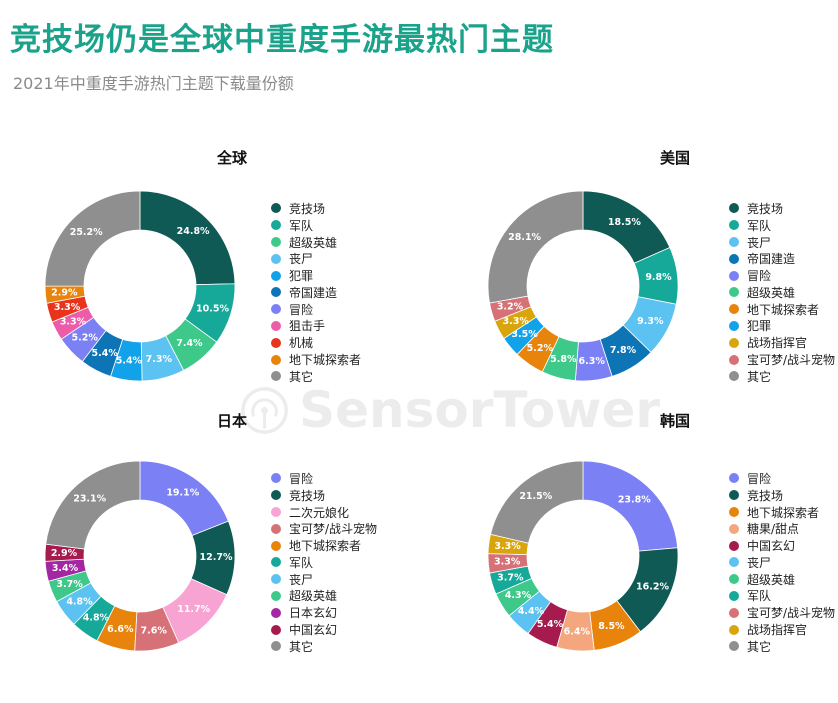 The width and height of the screenshot is (838, 703). I want to click on slice-data-label: 11.7%, so click(193, 609).